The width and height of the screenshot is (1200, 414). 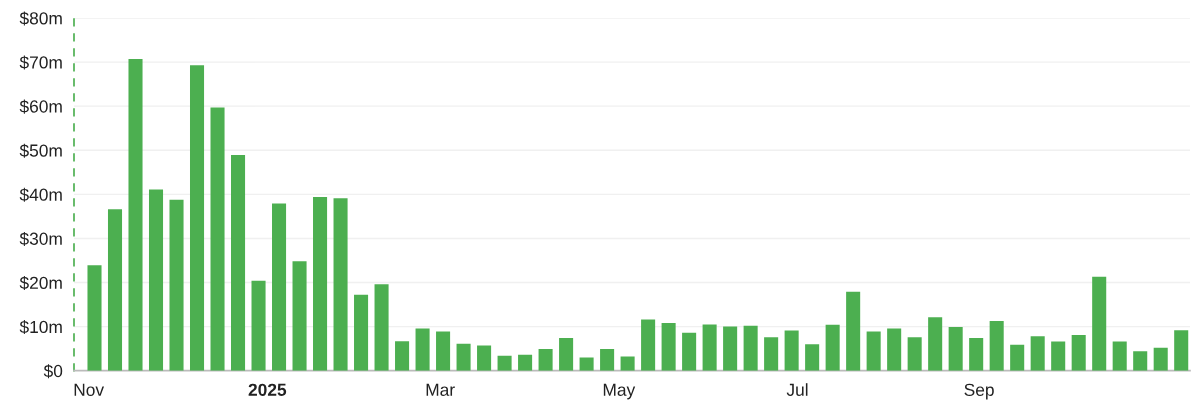 What do you see at coordinates (89, 389) in the screenshot?
I see `x-tick-label: Nov` at bounding box center [89, 389].